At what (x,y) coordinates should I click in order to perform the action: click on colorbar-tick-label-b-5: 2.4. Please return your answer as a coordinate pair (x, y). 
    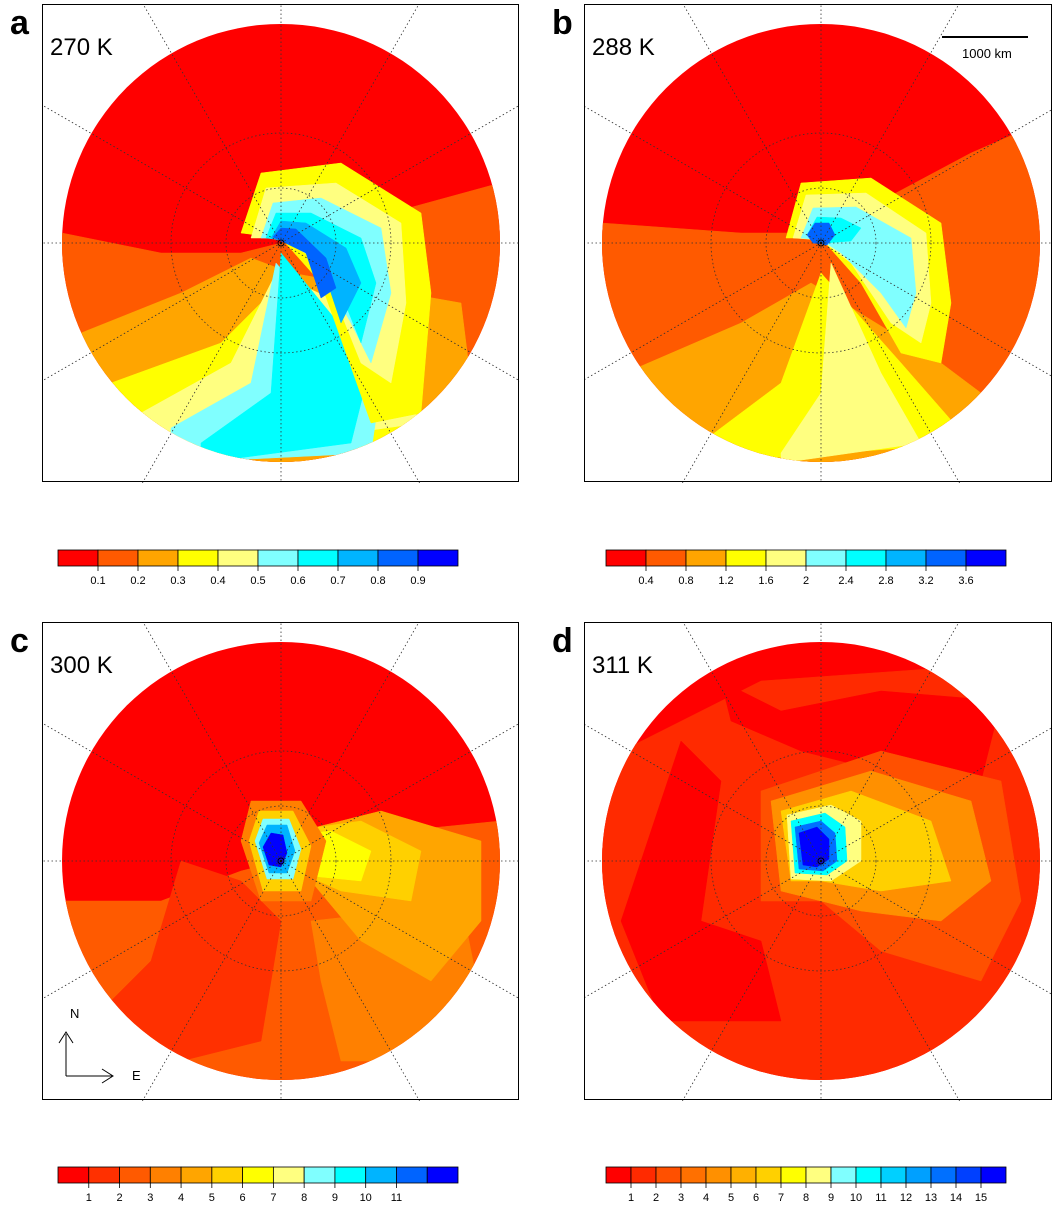
    Looking at the image, I should click on (845, 581).